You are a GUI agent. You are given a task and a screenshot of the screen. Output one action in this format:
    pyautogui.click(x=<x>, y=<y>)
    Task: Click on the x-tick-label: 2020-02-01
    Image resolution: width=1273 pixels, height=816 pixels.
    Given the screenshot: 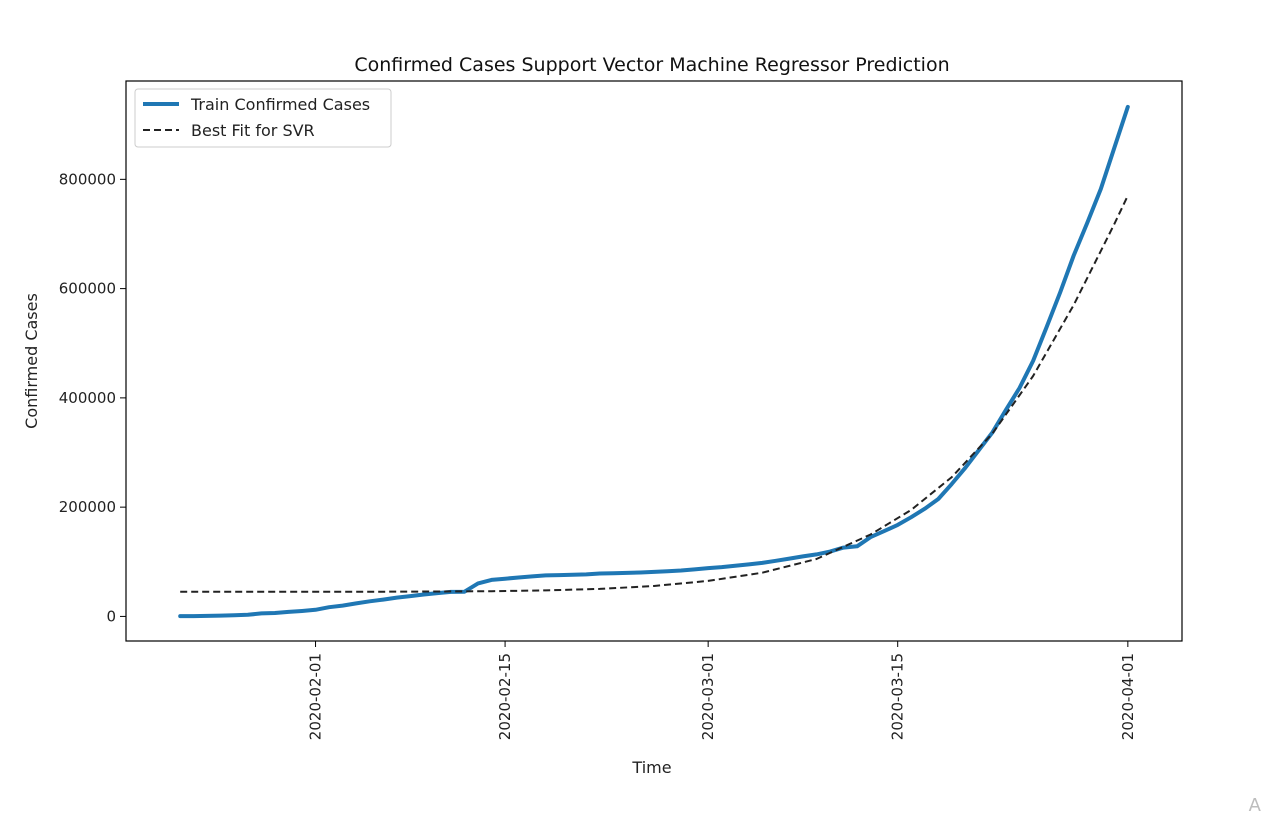 What is the action you would take?
    pyautogui.click(x=316, y=696)
    